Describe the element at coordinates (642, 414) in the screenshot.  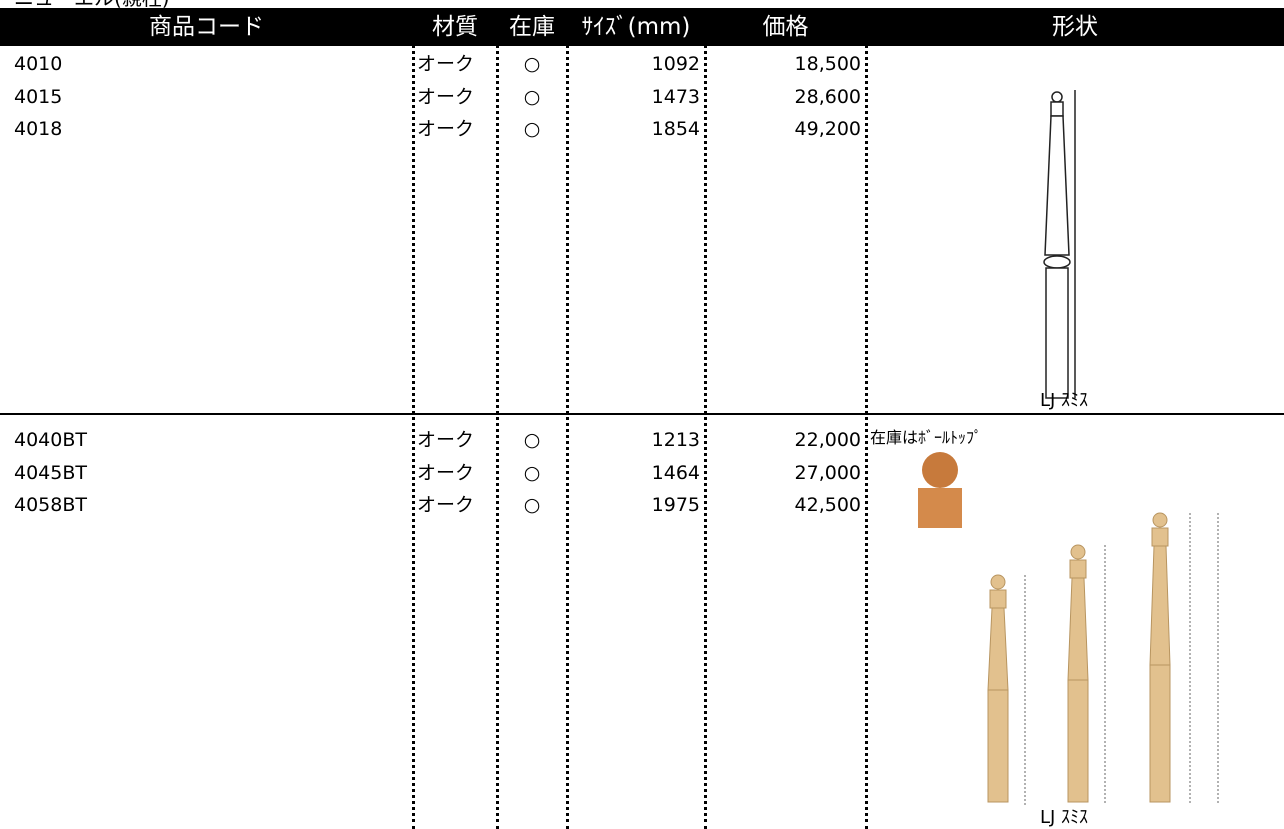
I see `section-divider` at that location.